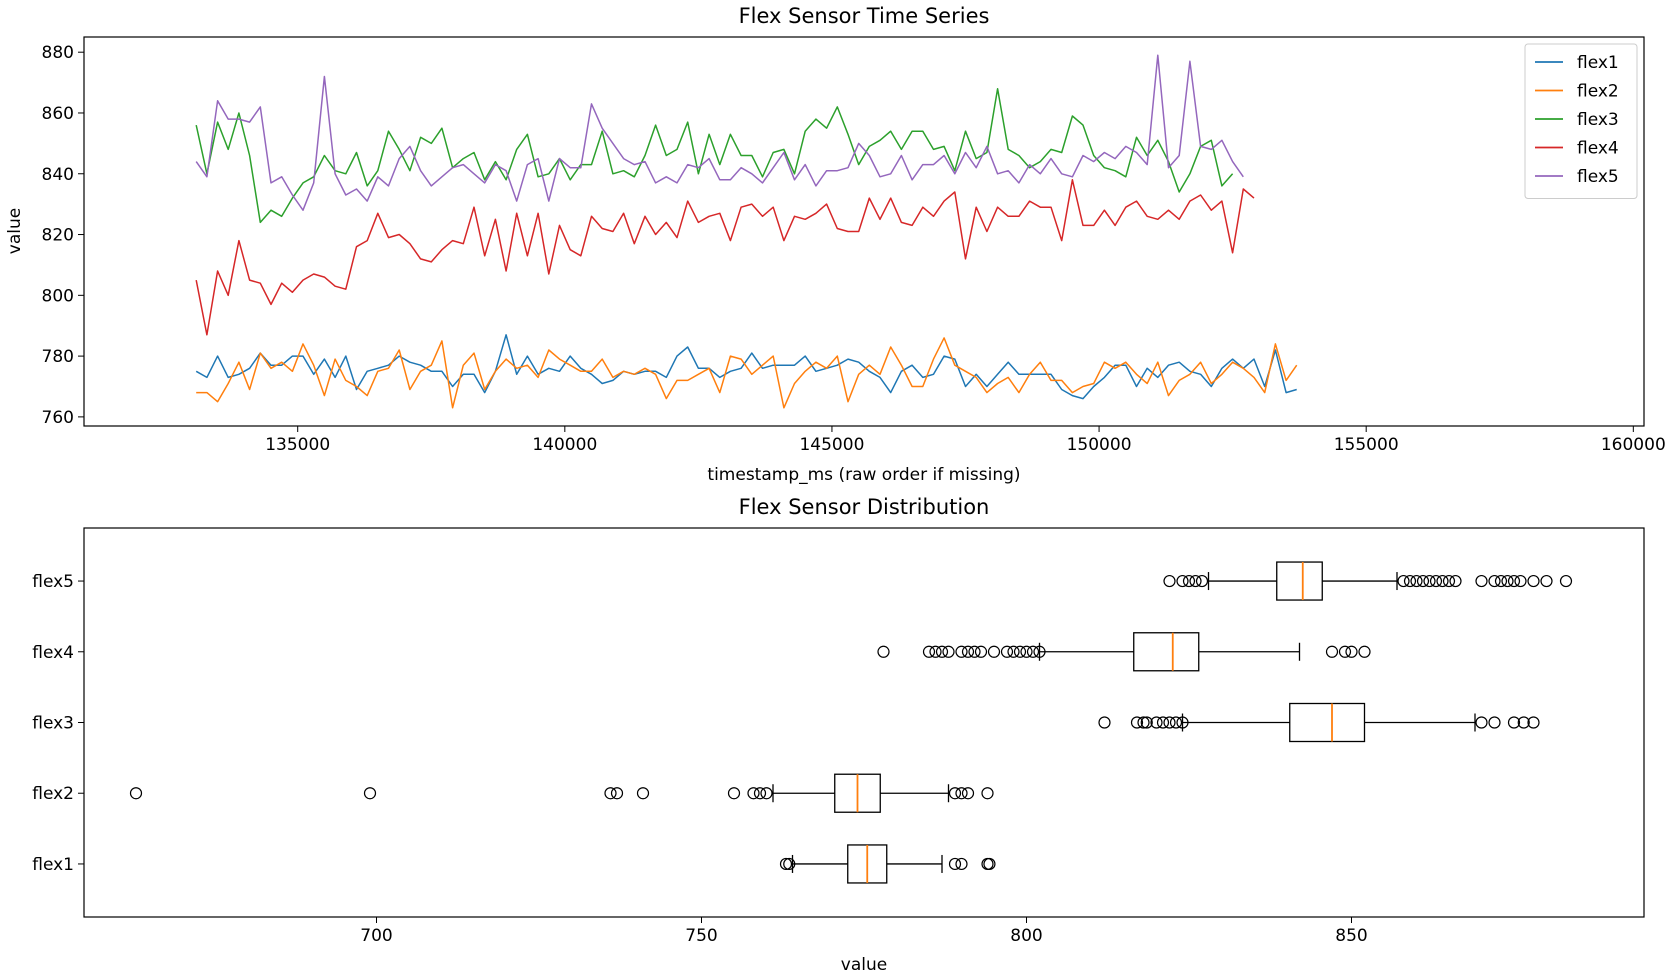  I want to click on time-series-title: Flex Sensor Time Series, so click(864, 16).